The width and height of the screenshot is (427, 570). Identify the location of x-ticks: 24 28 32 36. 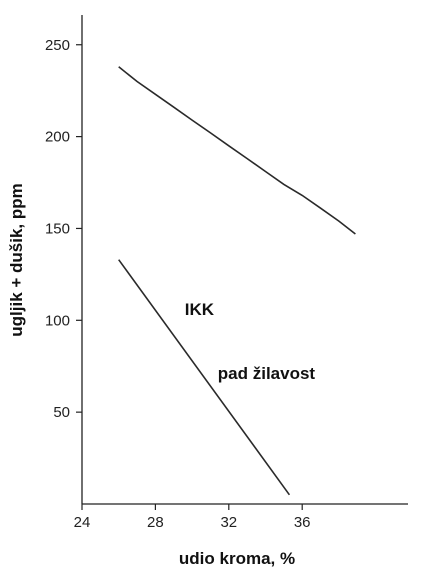
(192, 517).